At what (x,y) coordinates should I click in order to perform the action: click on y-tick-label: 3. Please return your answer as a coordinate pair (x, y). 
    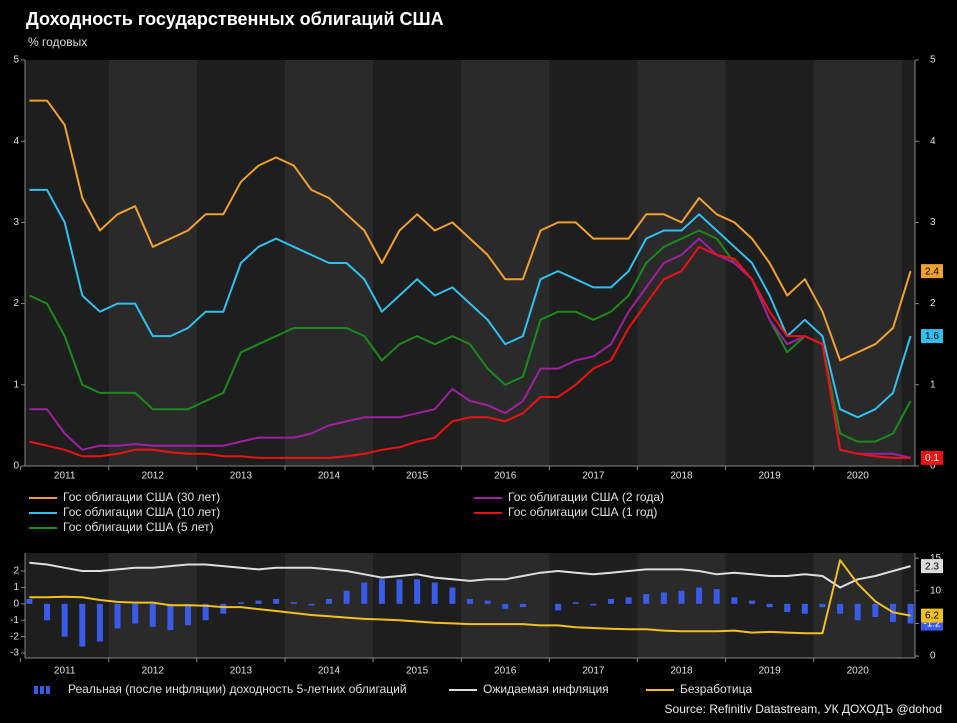
    Looking at the image, I should click on (16, 222).